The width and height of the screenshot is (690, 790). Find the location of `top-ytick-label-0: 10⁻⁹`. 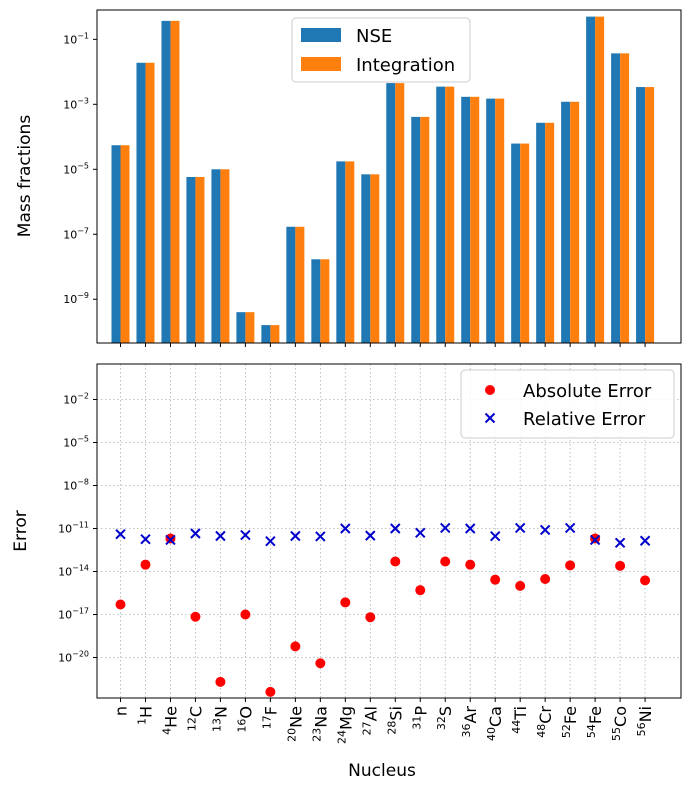

top-ytick-label-0: 10⁻⁹ is located at coordinates (76, 298).